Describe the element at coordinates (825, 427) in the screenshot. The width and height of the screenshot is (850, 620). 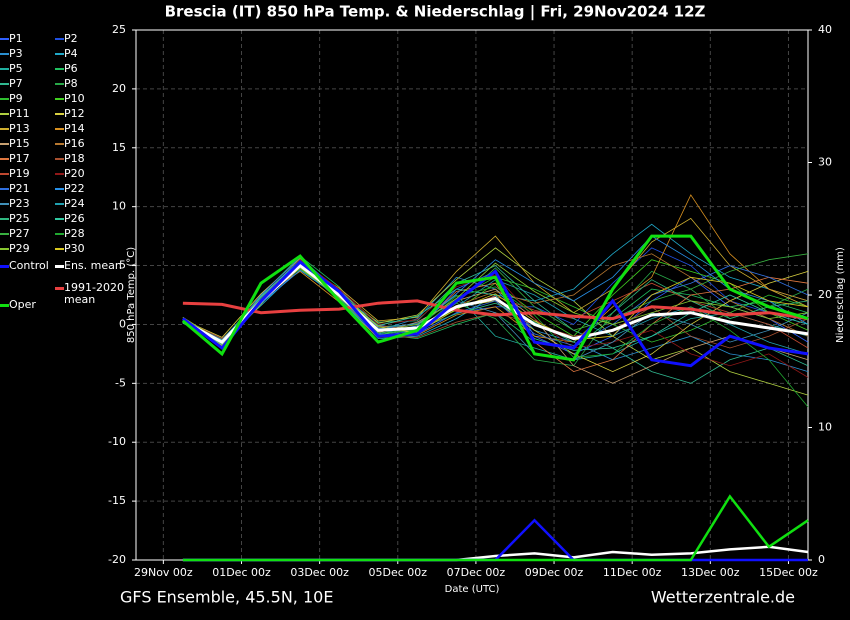
I see `y2-tick-label: 10` at that location.